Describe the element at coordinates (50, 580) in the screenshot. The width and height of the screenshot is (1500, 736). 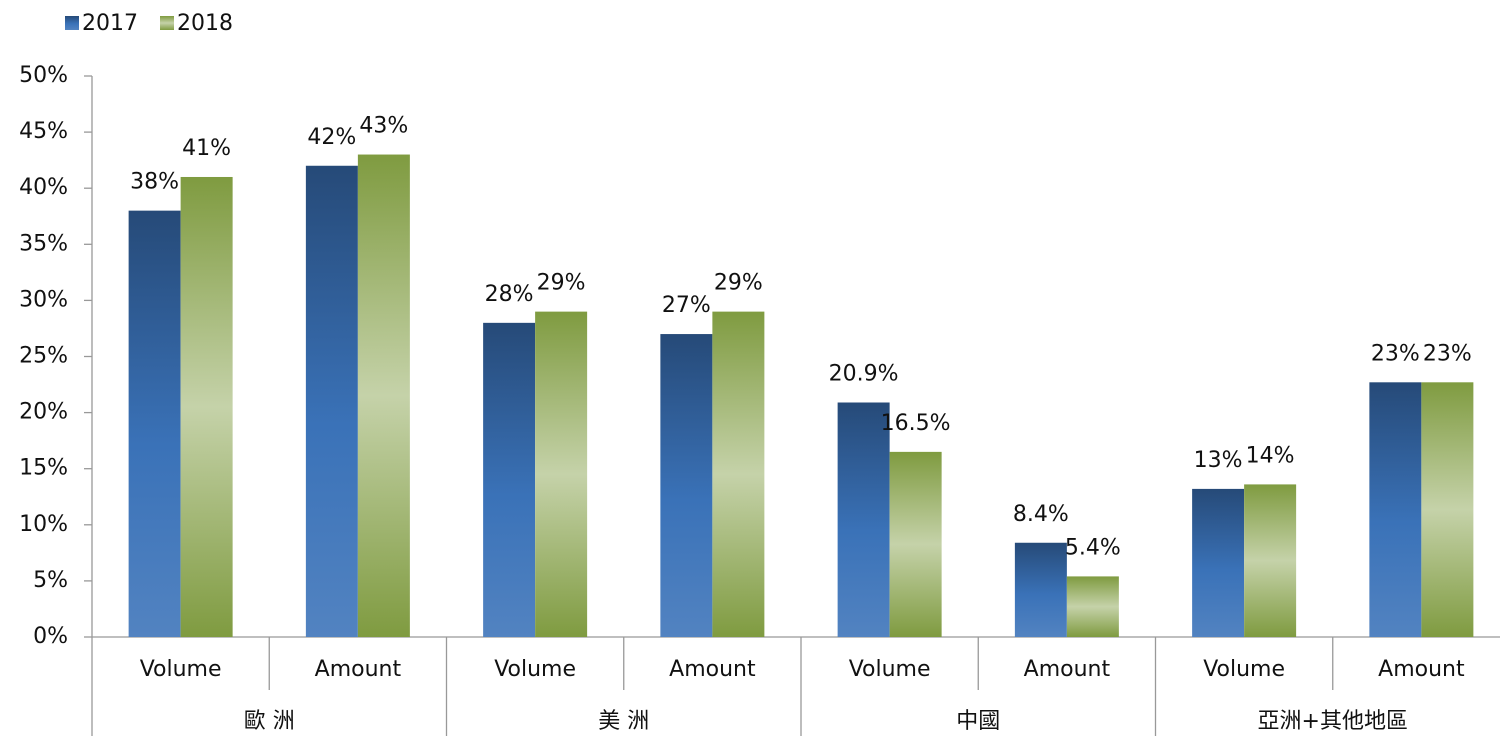
I see `y-tick-label: 5%` at that location.